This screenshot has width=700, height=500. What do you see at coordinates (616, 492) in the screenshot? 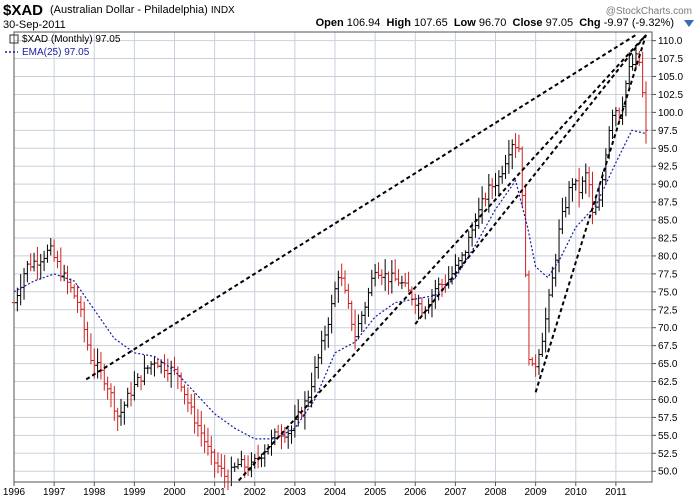
I see `x-tick-label: 2011` at bounding box center [616, 492].